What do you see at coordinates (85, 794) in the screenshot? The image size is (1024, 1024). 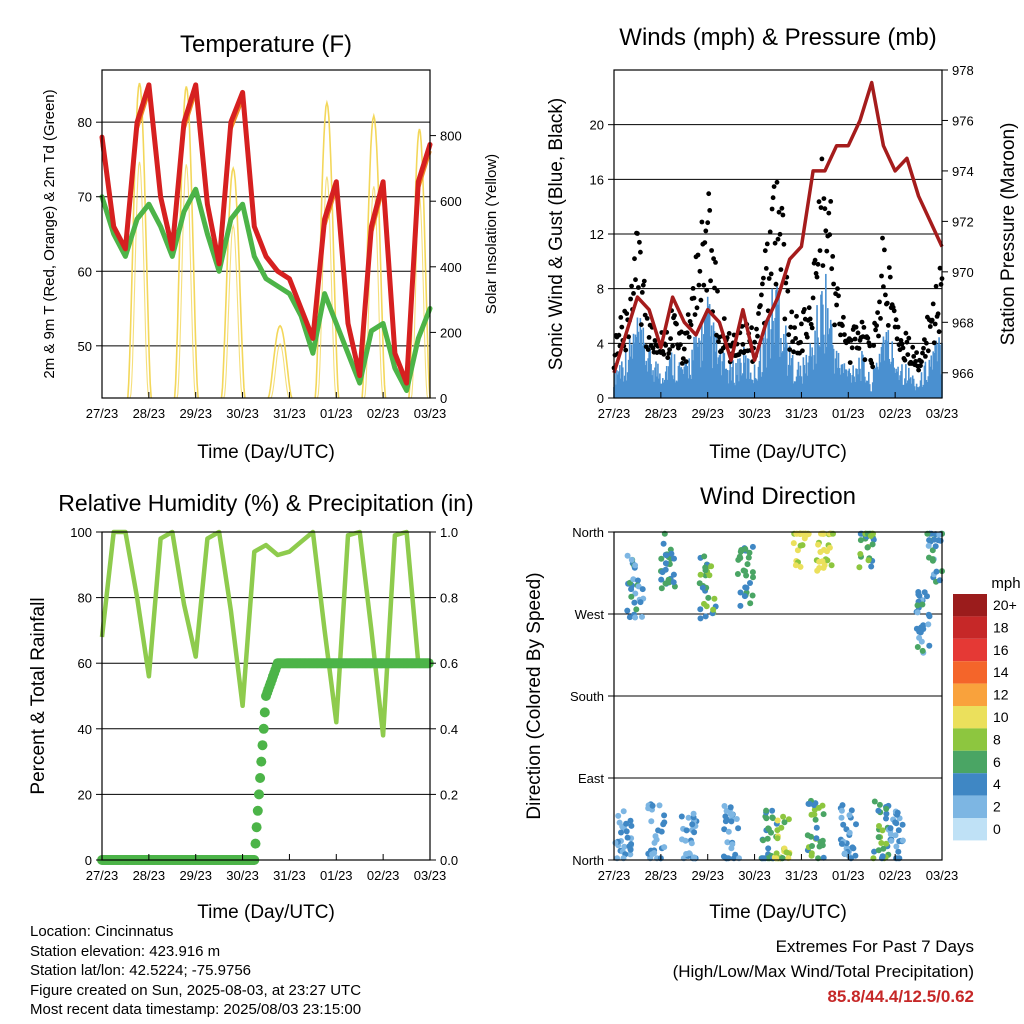 I see `humidity-ytick-label: 20` at bounding box center [85, 794].